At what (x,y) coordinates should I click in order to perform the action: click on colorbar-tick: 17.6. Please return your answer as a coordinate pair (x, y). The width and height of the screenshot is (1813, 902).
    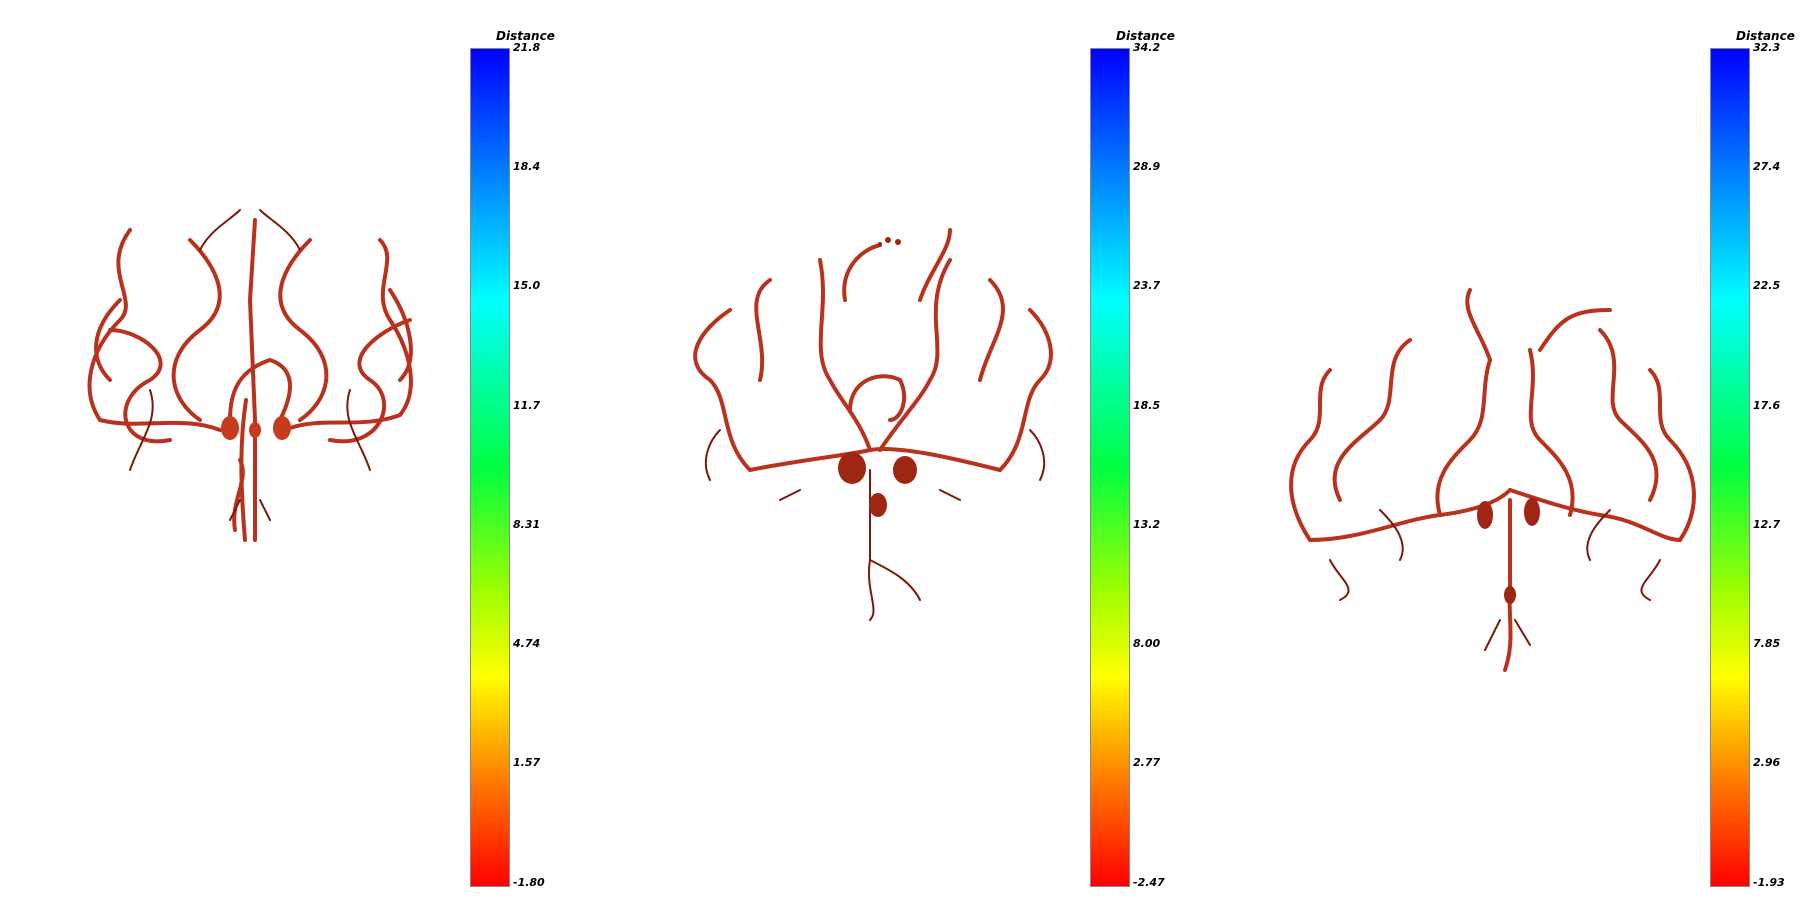
    Looking at the image, I should click on (1767, 405).